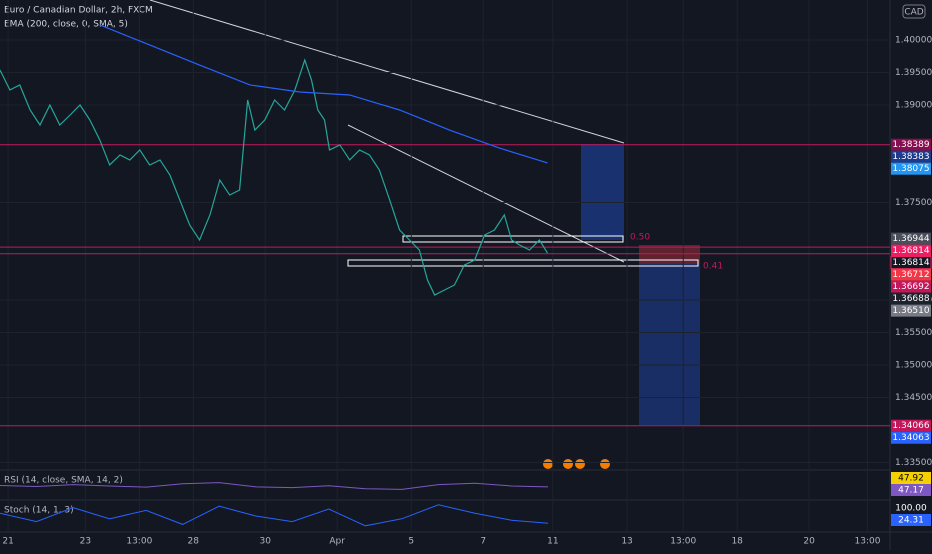 Image resolution: width=932 pixels, height=554 pixels. Describe the element at coordinates (669, 254) in the screenshot. I see `stop-zone` at that location.